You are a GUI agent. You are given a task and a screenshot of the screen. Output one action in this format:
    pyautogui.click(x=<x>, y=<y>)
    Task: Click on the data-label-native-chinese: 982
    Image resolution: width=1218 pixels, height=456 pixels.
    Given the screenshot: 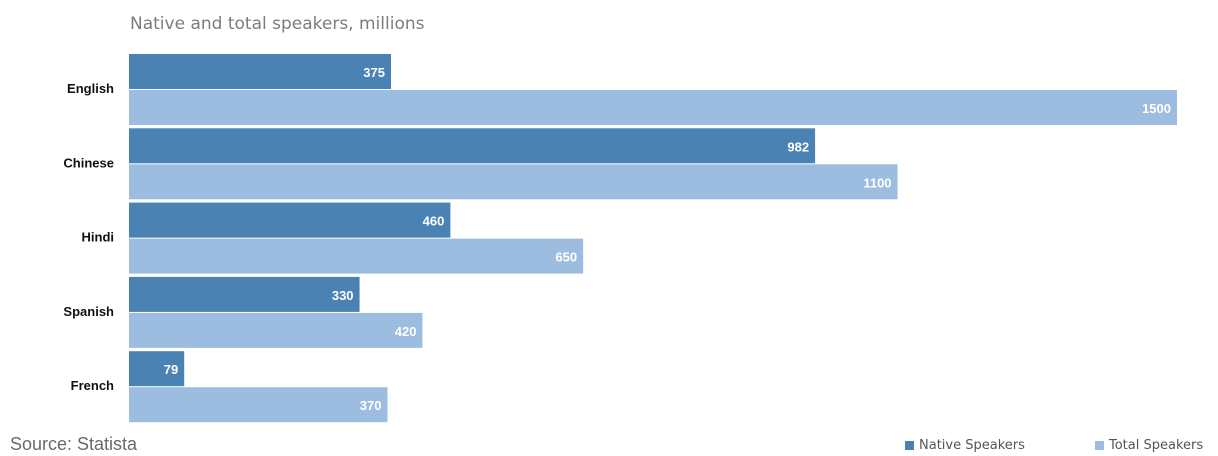 What is the action you would take?
    pyautogui.click(x=798, y=146)
    